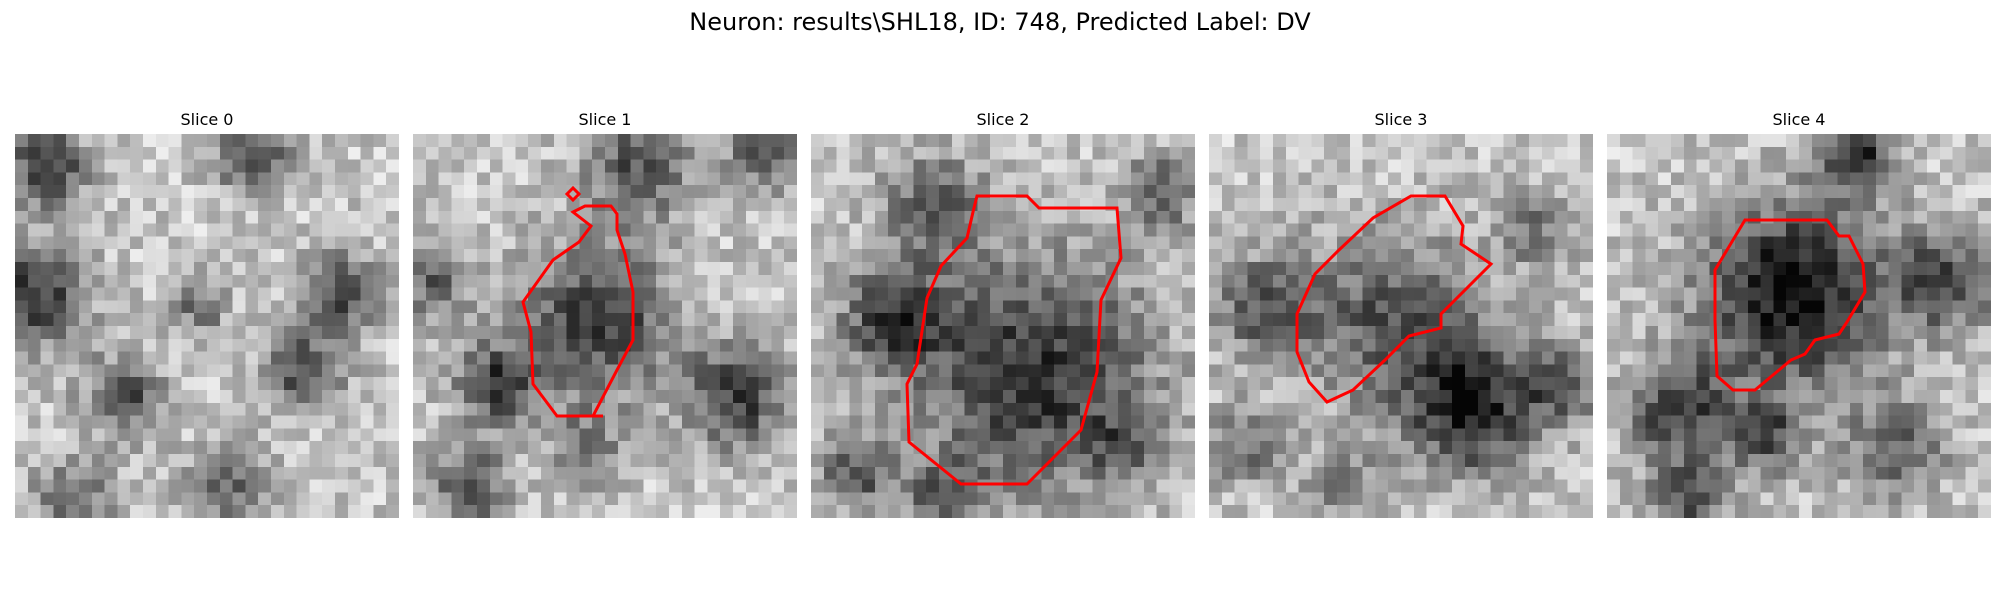 This screenshot has width=2000, height=600. Describe the element at coordinates (1401, 119) in the screenshot. I see `slice-title: Slice 3` at that location.